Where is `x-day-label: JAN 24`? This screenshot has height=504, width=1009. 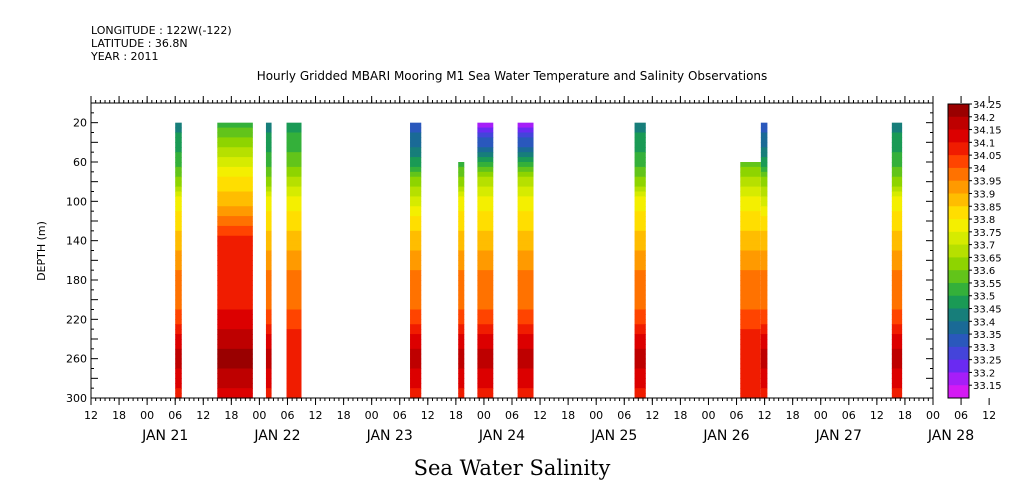 x-day-label: JAN 24 is located at coordinates (501, 436).